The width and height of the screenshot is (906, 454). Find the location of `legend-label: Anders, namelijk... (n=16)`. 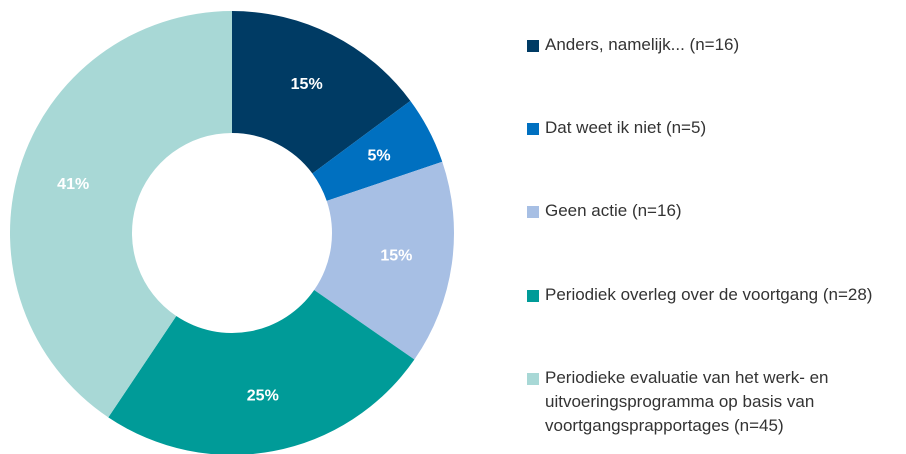

legend-label: Anders, namelijk... (n=16) is located at coordinates (642, 44).